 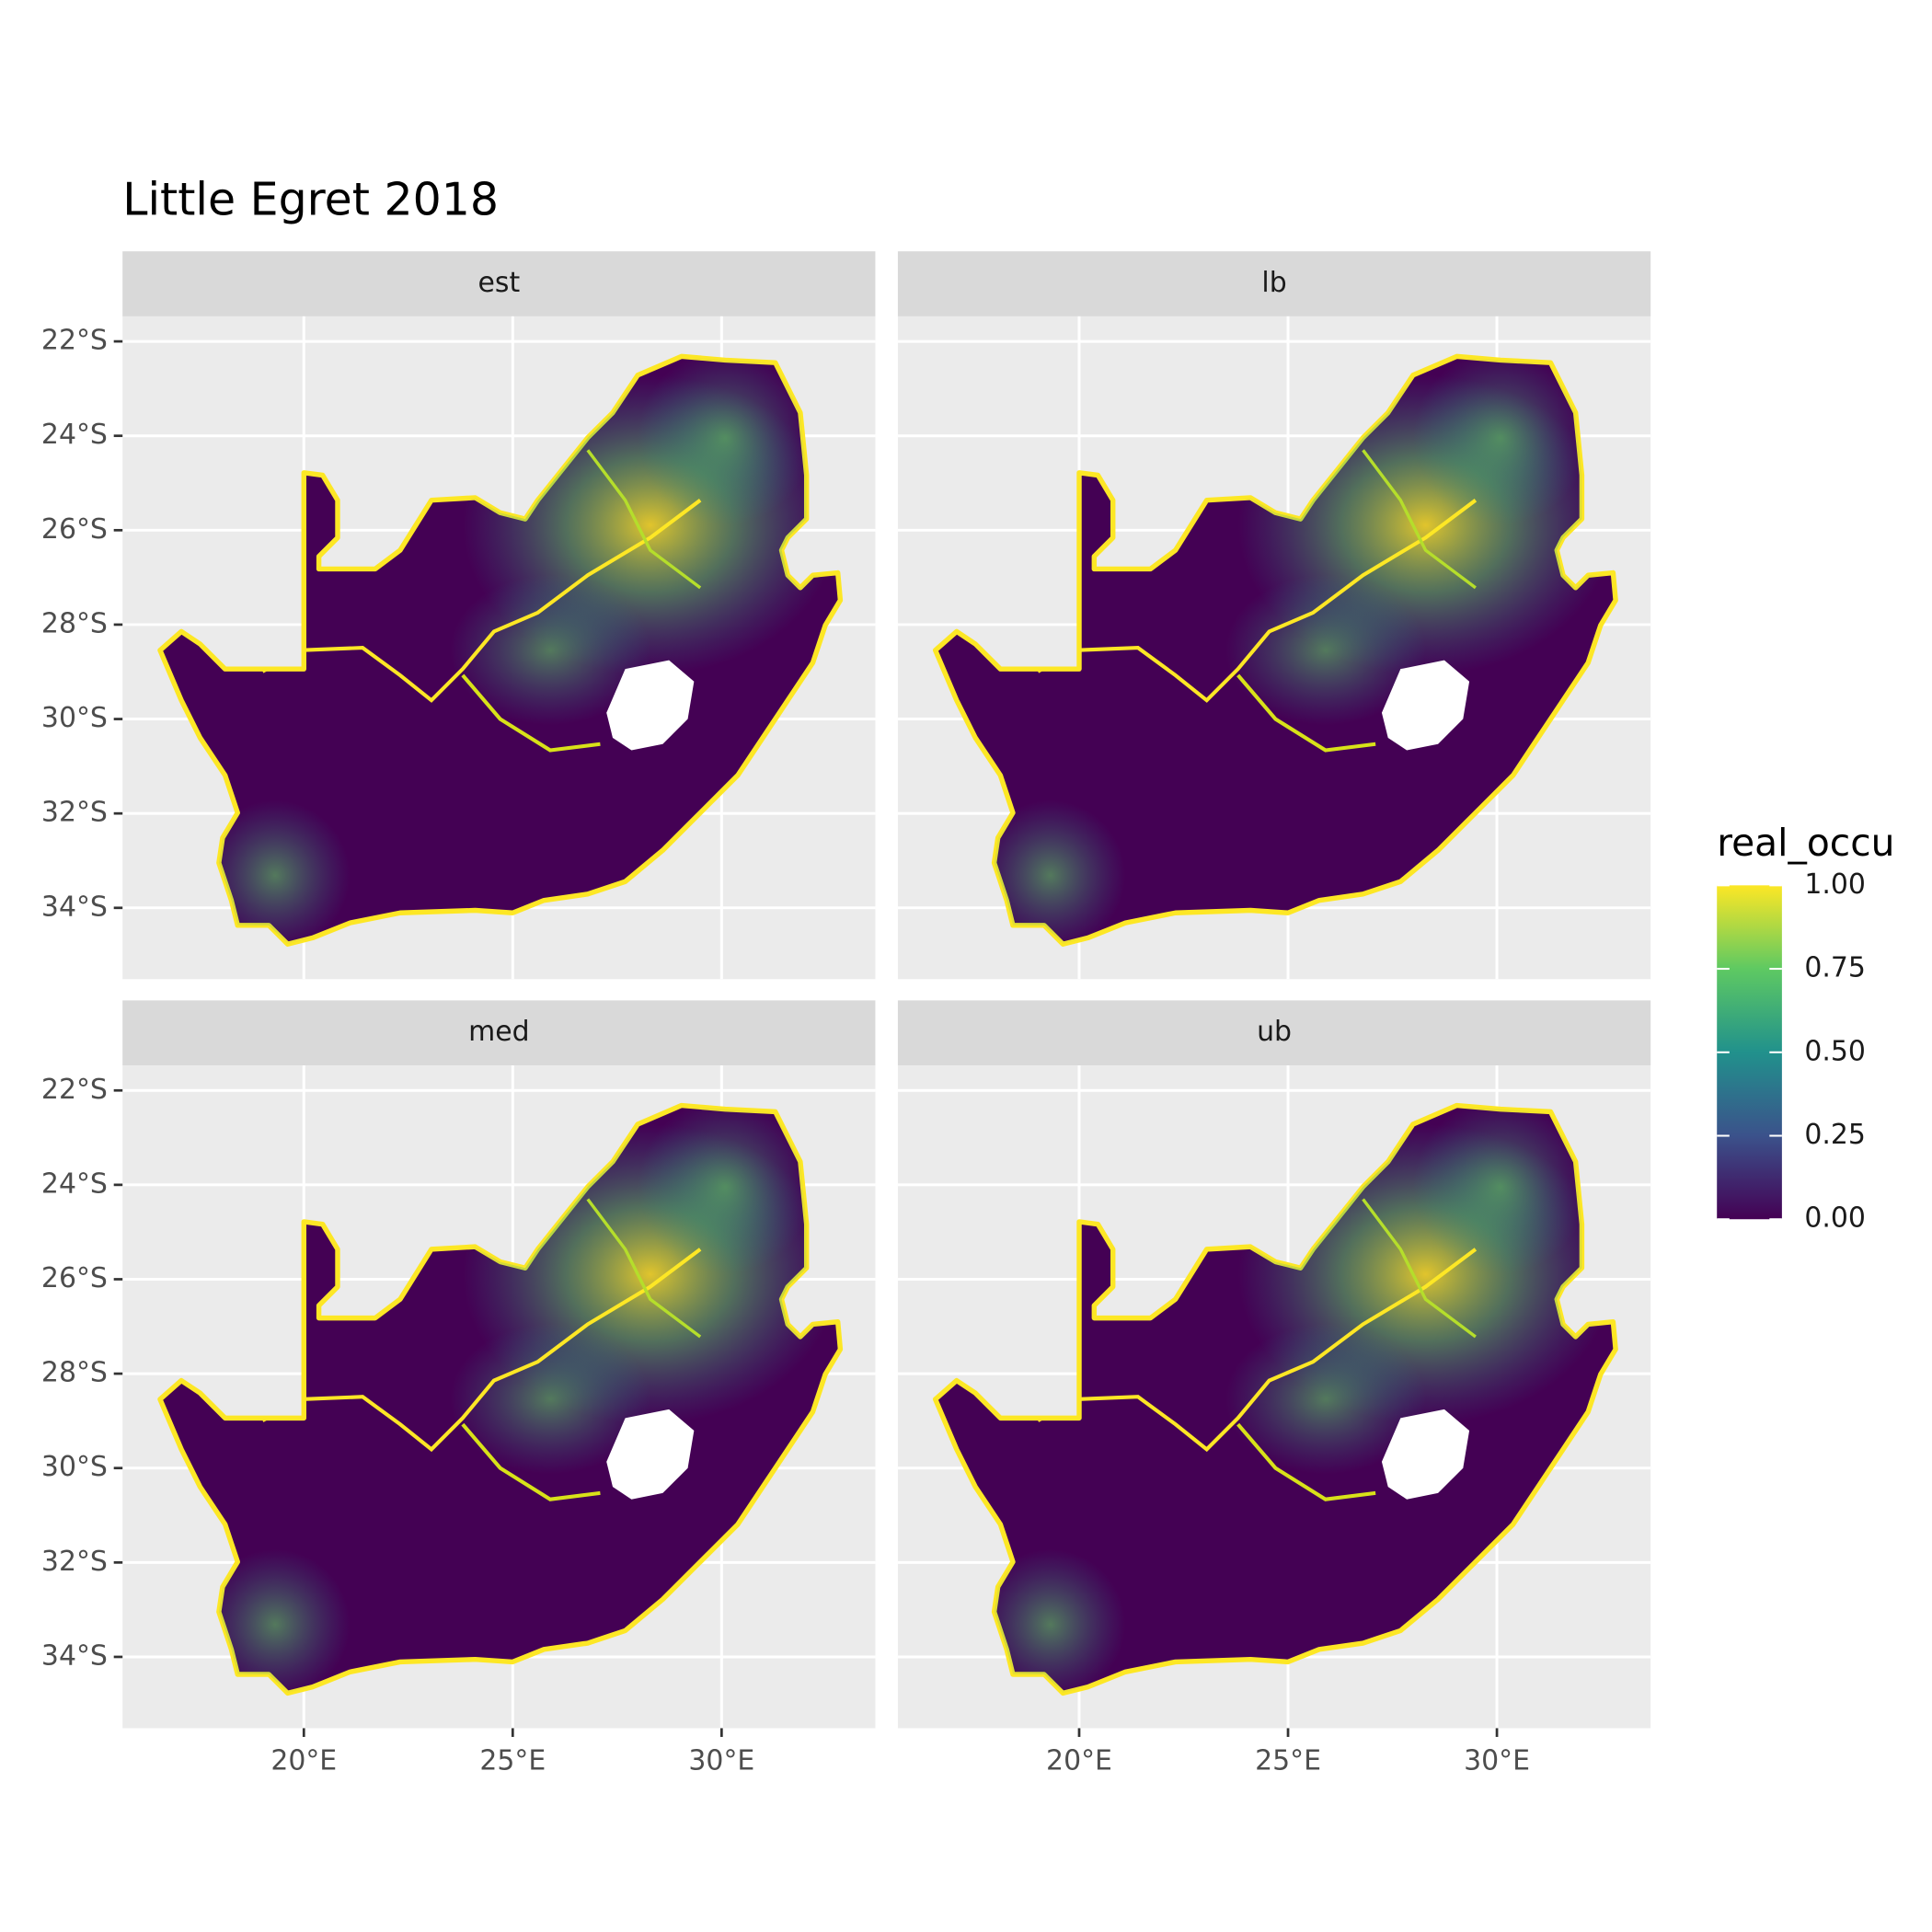 I want to click on strip-label: ub, so click(x=1274, y=1032).